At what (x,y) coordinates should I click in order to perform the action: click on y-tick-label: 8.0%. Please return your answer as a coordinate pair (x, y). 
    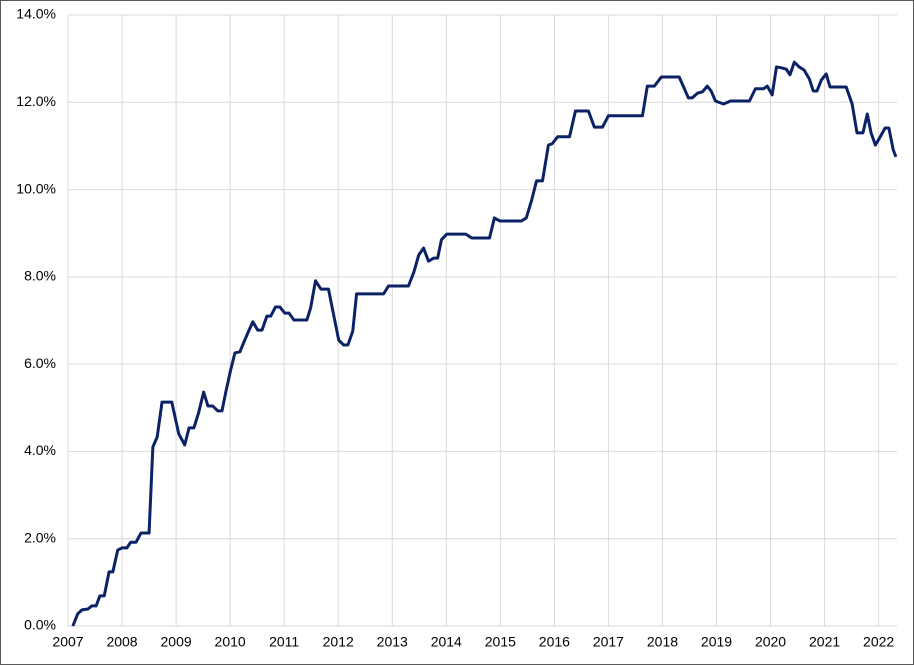
    Looking at the image, I should click on (40, 276).